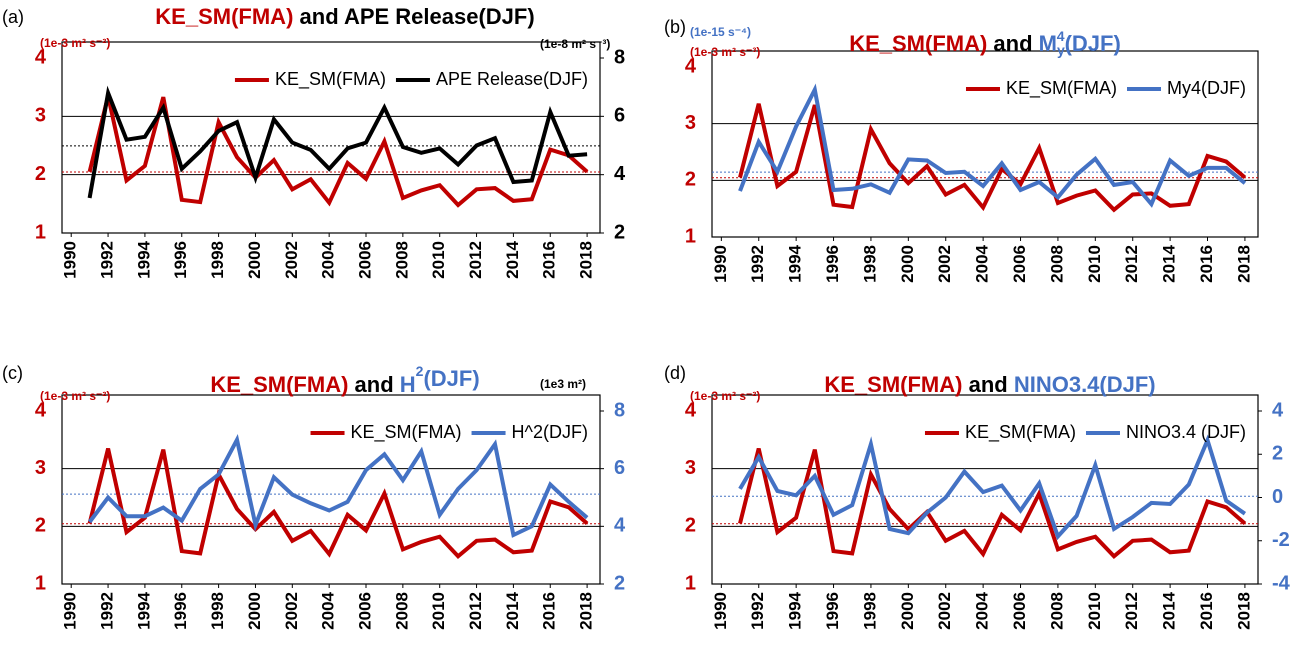 This screenshot has width=1304, height=648. What do you see at coordinates (1061, 36) in the screenshot?
I see `title-part: 4` at bounding box center [1061, 36].